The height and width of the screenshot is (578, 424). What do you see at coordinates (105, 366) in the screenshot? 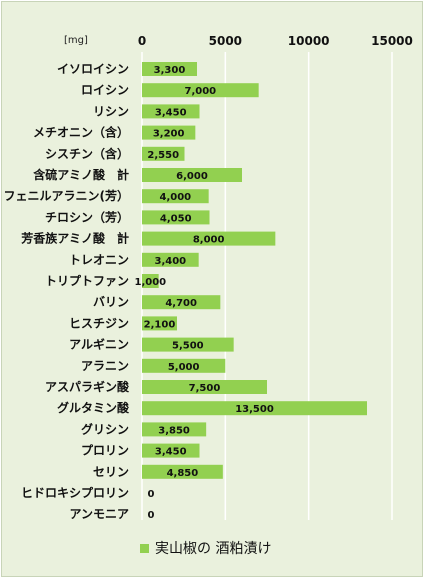
I see `category-label: アラニン` at bounding box center [105, 366].